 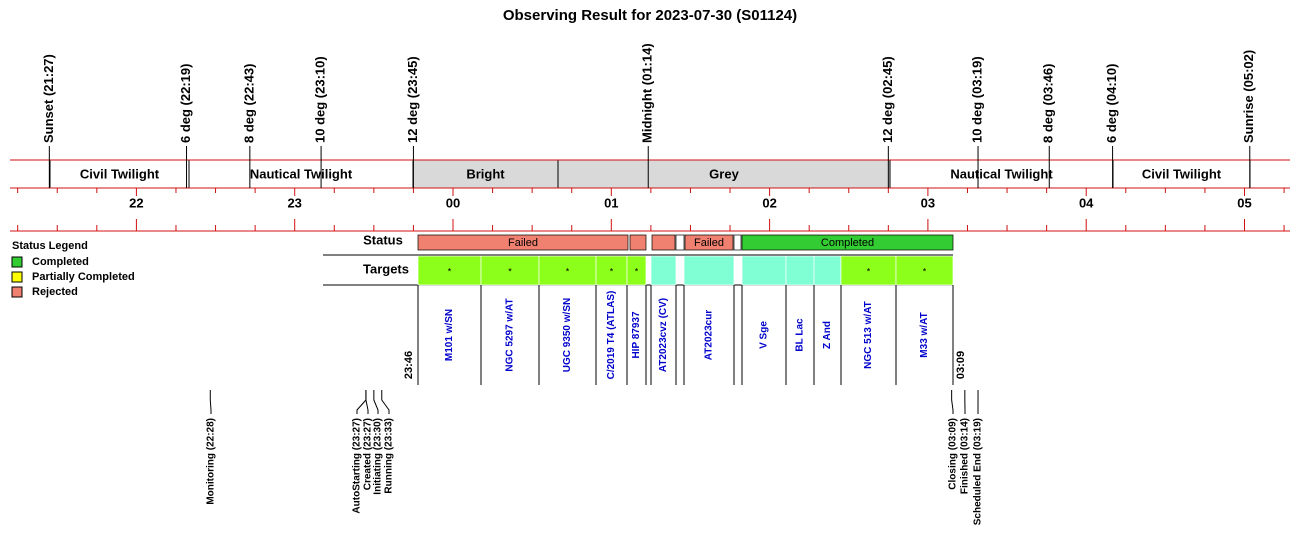 What do you see at coordinates (663, 335) in the screenshot?
I see `target-name: AT2023cvz (CV)` at bounding box center [663, 335].